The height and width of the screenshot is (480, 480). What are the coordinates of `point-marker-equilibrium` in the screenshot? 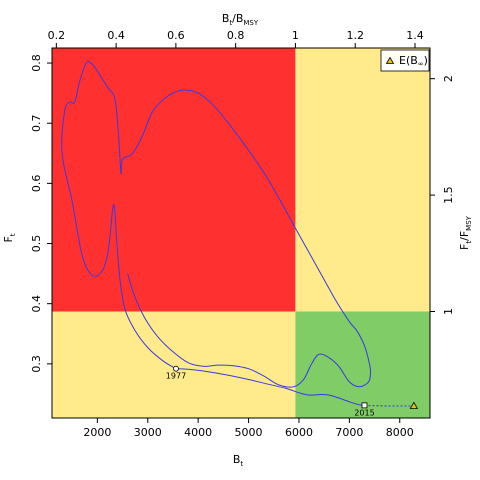 It's located at (414, 405).